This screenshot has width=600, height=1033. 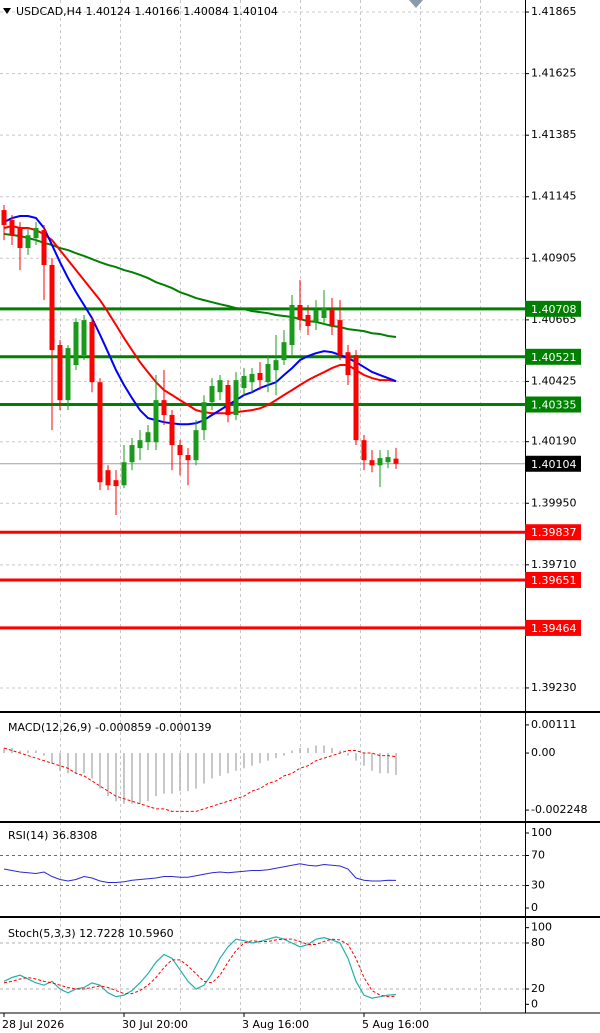 What do you see at coordinates (538, 885) in the screenshot?
I see `y-tick-label: 30` at bounding box center [538, 885].